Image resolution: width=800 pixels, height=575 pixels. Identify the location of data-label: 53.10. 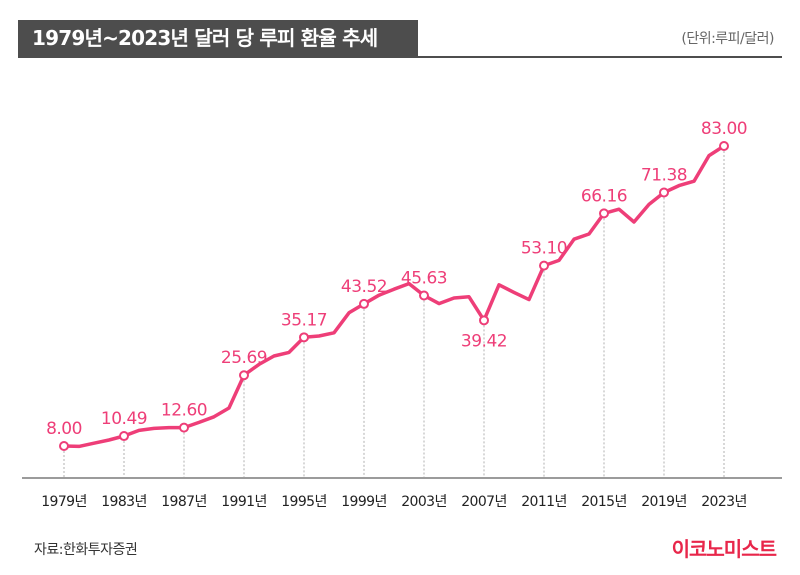
(544, 249).